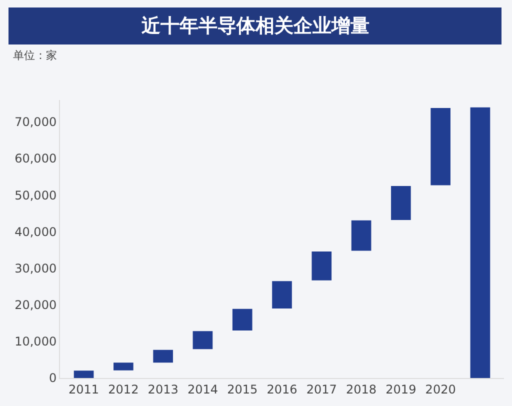  What do you see at coordinates (52, 378) in the screenshot?
I see `y-tick-label: 0` at bounding box center [52, 378].